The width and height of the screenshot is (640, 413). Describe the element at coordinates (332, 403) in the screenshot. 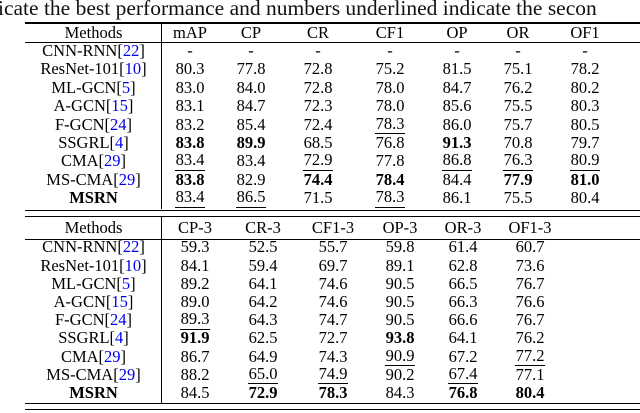

I see `table-bottom-rule-upper` at that location.